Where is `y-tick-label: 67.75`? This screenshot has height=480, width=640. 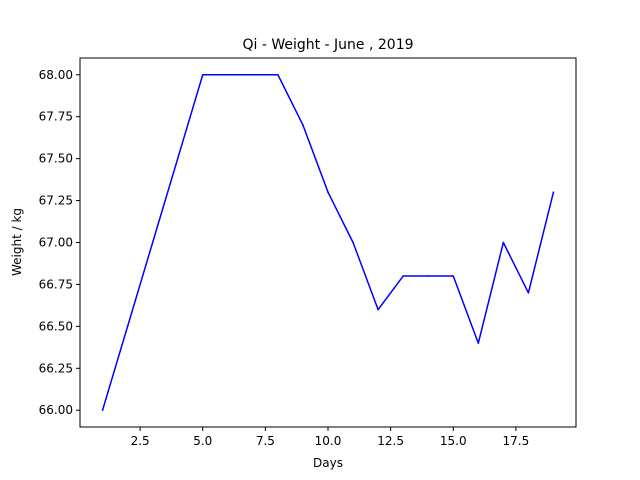 y-tick-label: 67.75 is located at coordinates (56, 117).